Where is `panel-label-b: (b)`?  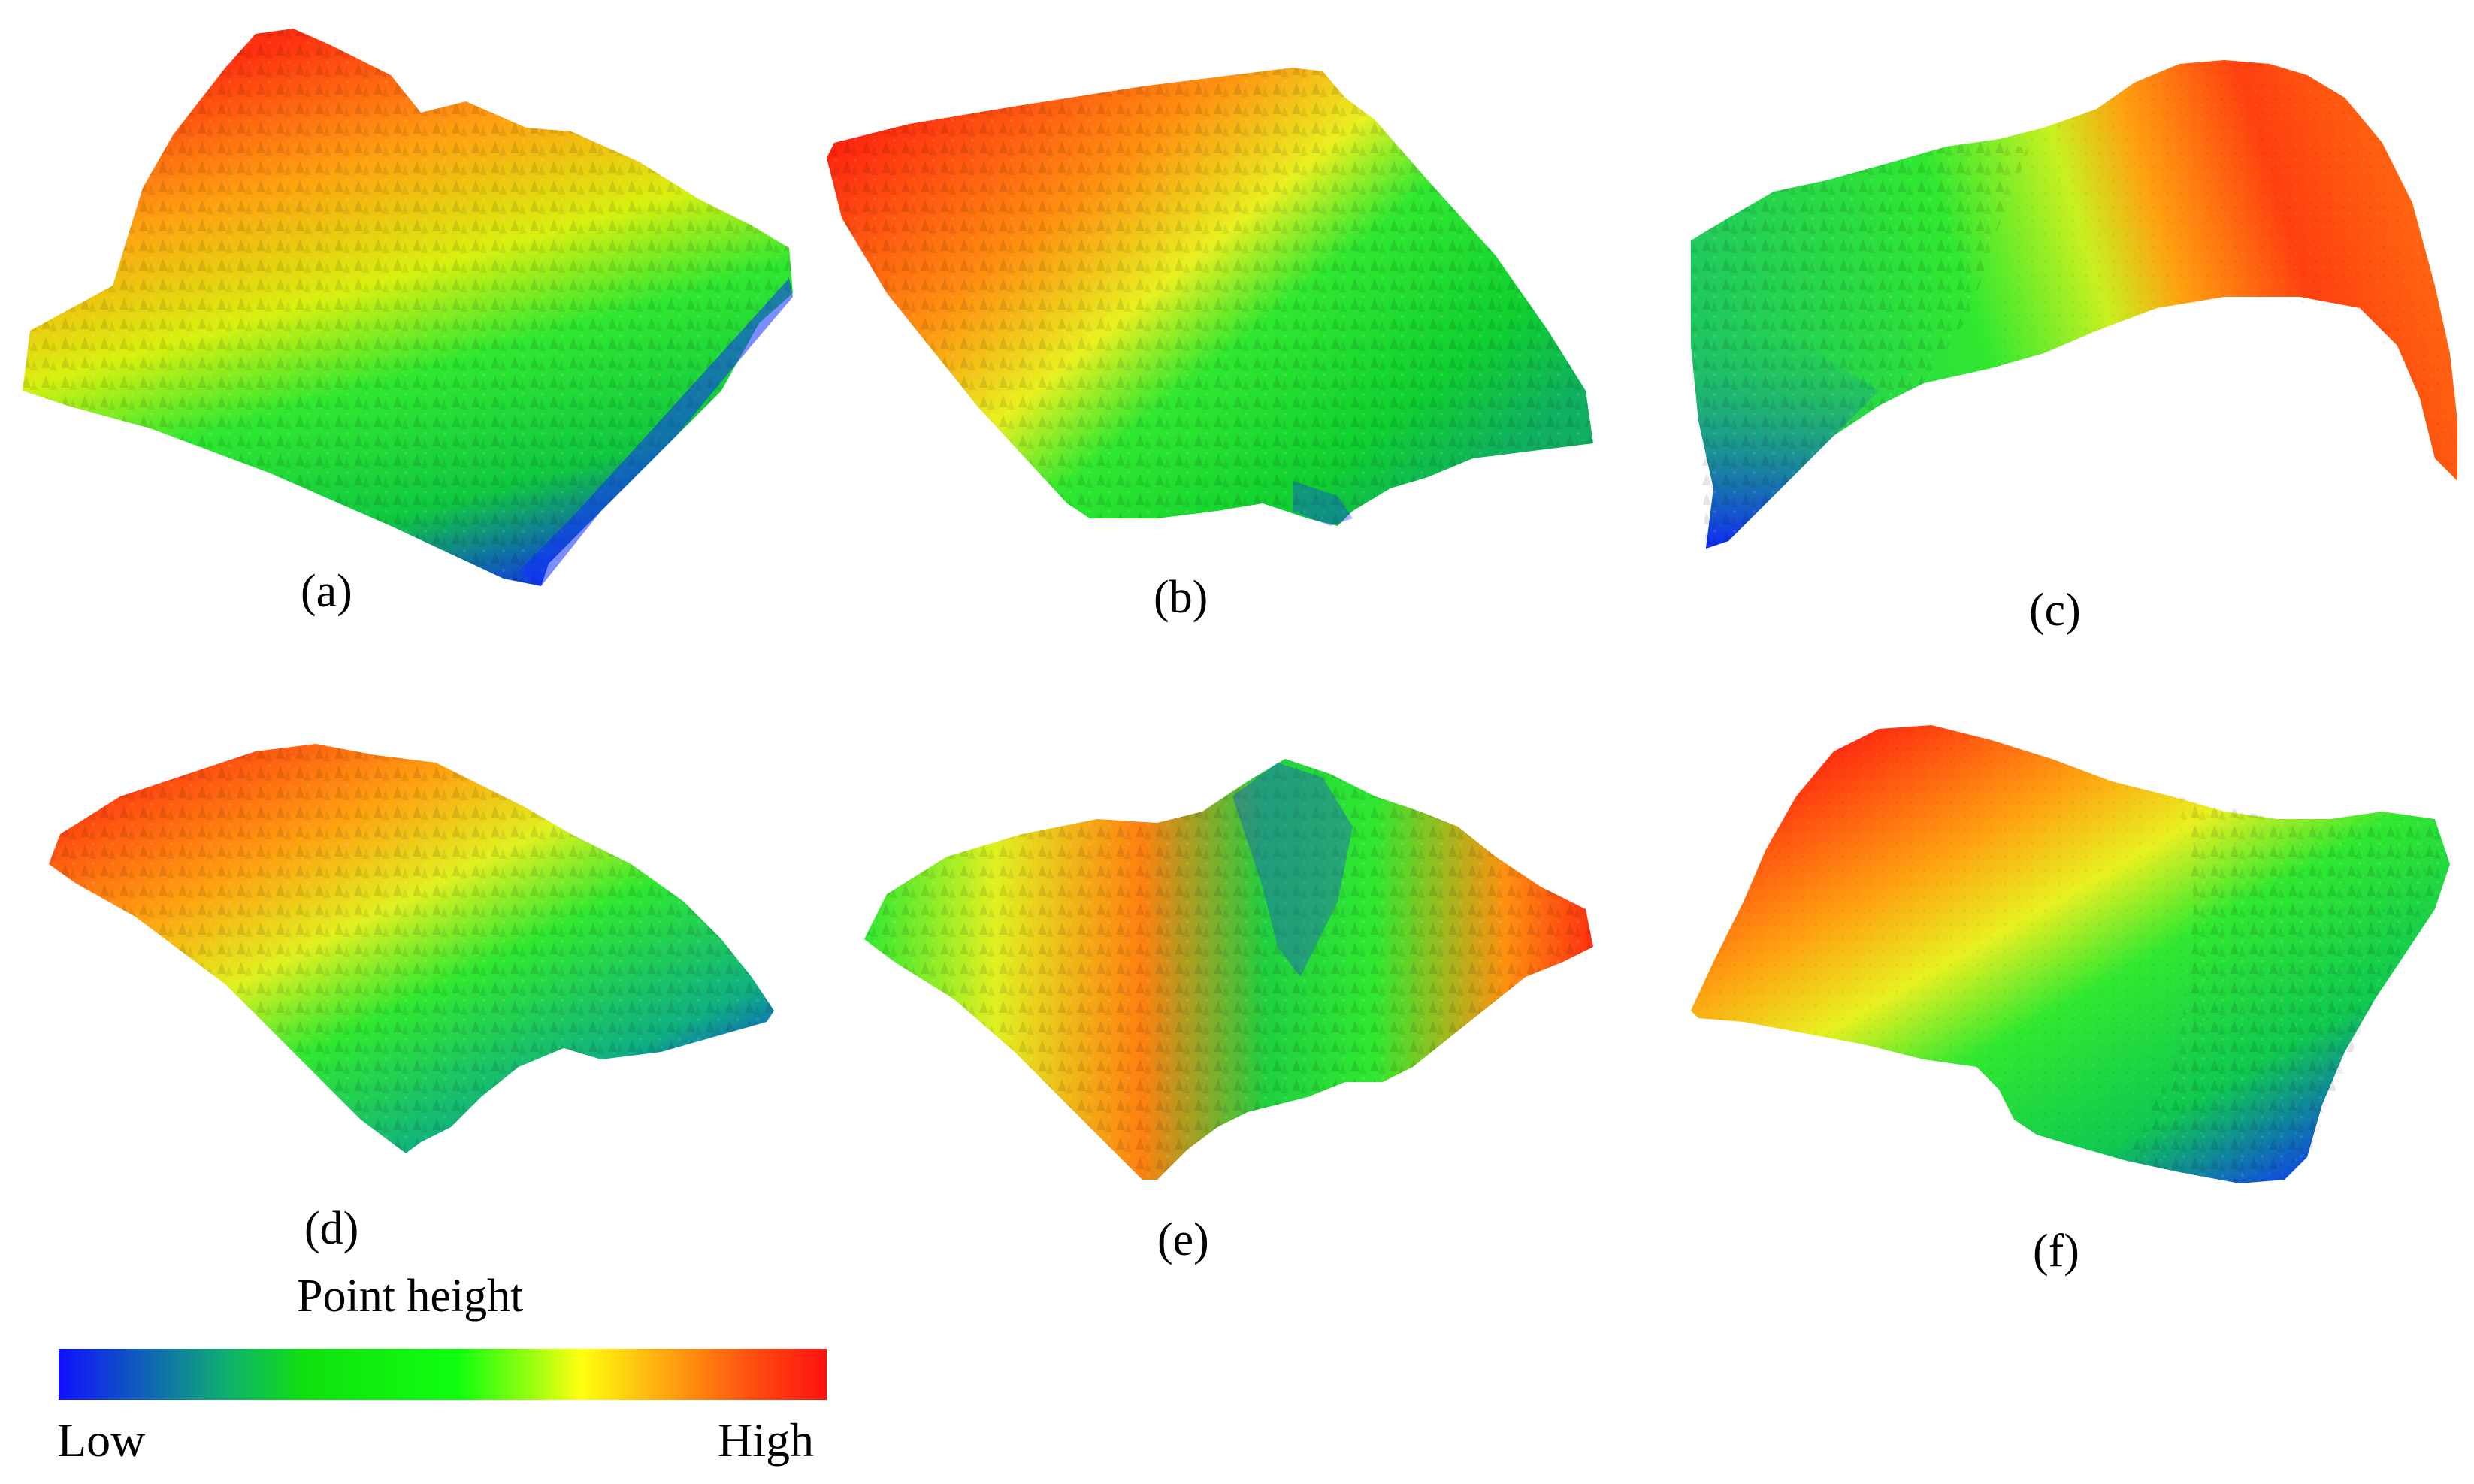
panel-label-b: (b) is located at coordinates (1181, 598).